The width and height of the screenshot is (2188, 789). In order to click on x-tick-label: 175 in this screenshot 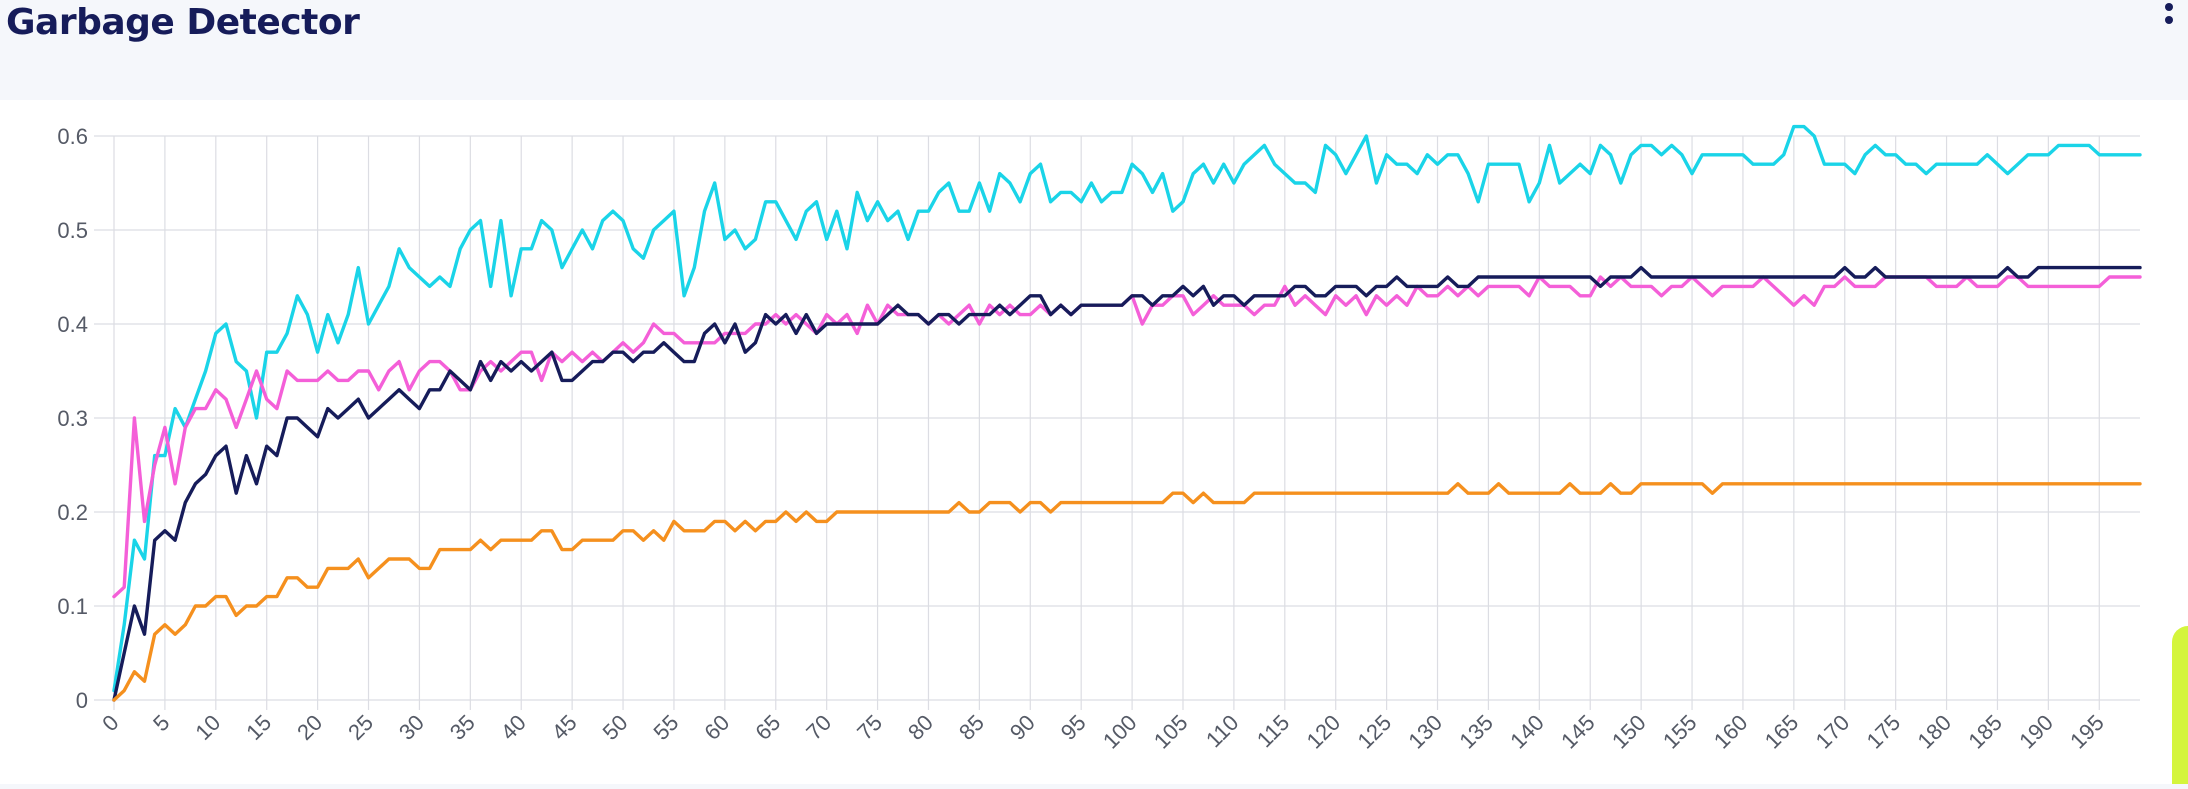, I will do `click(1884, 732)`.